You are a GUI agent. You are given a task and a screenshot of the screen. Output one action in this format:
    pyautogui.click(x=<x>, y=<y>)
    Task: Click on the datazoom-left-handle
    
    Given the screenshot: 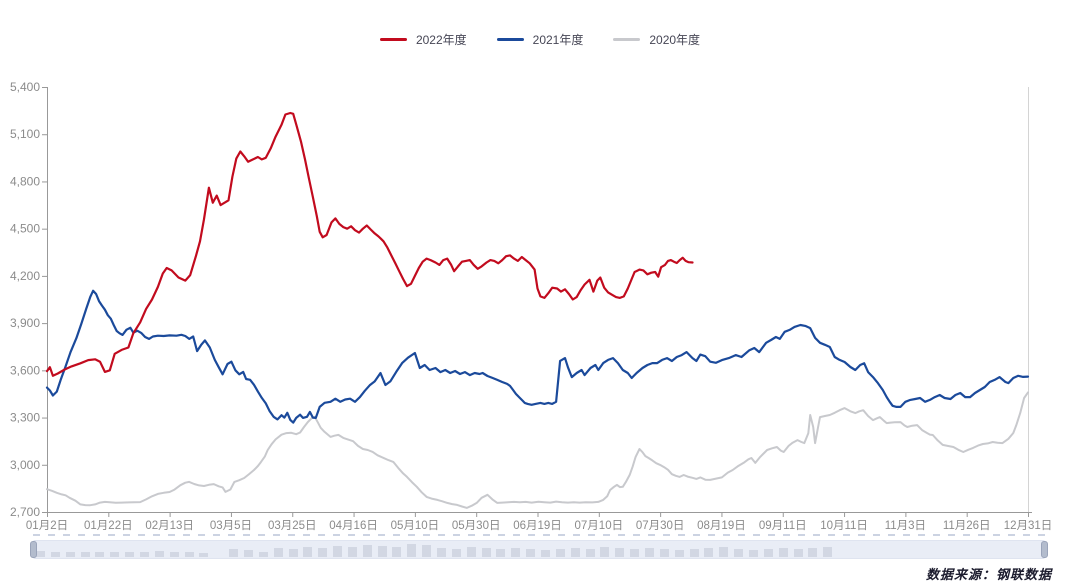 What is the action you would take?
    pyautogui.click(x=33, y=549)
    